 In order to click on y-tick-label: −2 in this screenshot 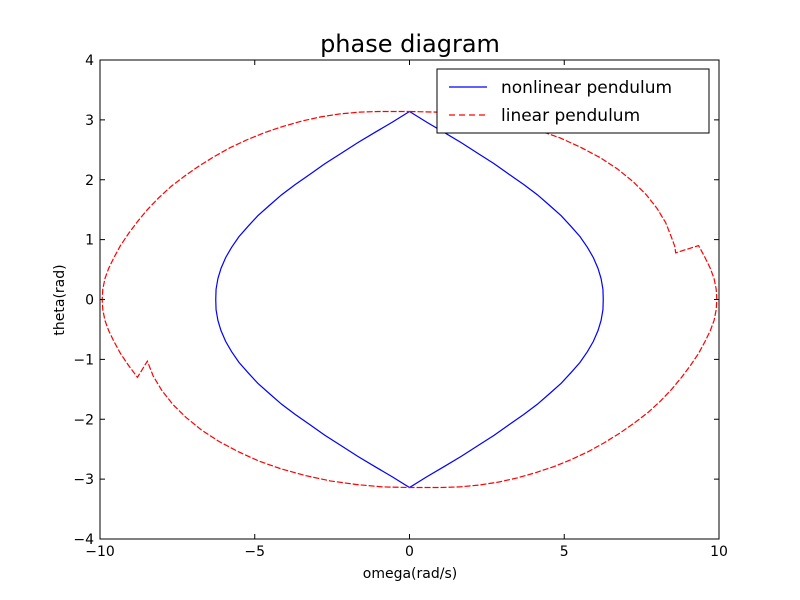, I will do `click(83, 420)`.